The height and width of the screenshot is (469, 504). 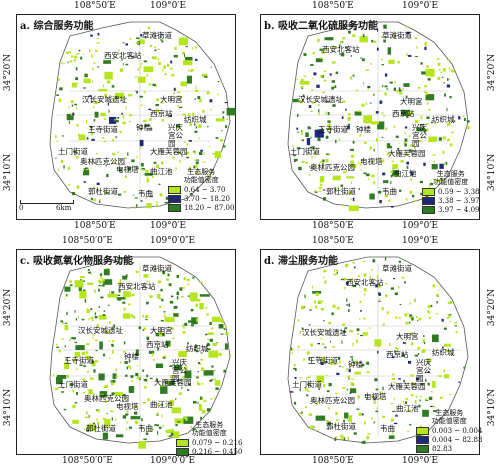 What do you see at coordinates (169, 151) in the screenshot?
I see `place-dayan: 大雁芙蓉园` at bounding box center [169, 151].